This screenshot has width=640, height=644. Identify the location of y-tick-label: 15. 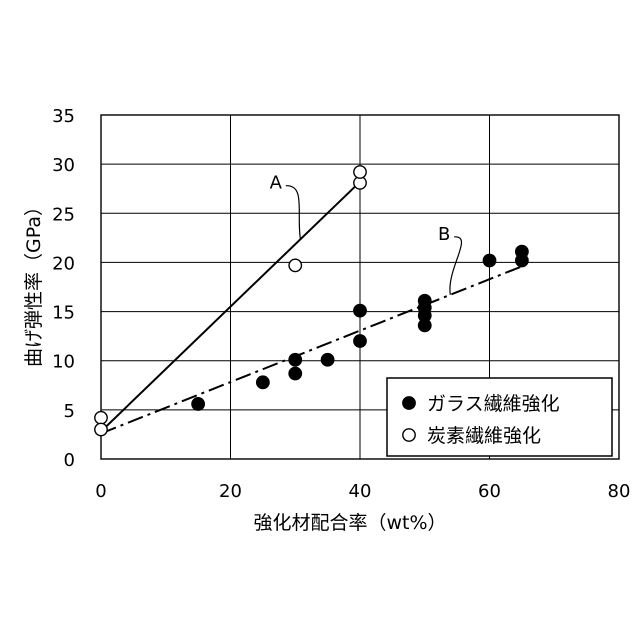
(63, 313).